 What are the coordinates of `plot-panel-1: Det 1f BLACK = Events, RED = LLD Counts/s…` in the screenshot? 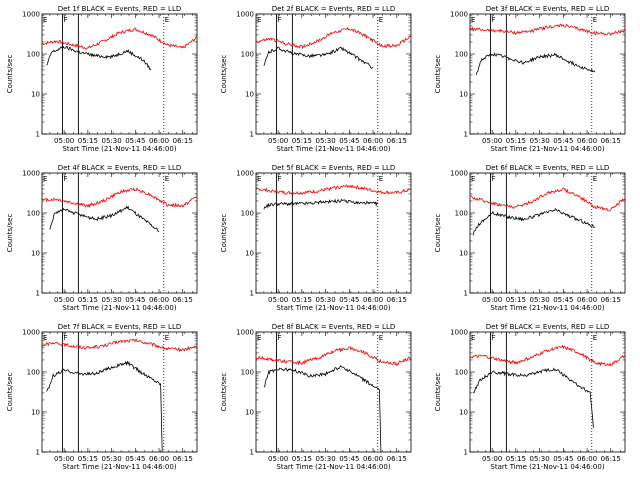 It's located at (102, 79).